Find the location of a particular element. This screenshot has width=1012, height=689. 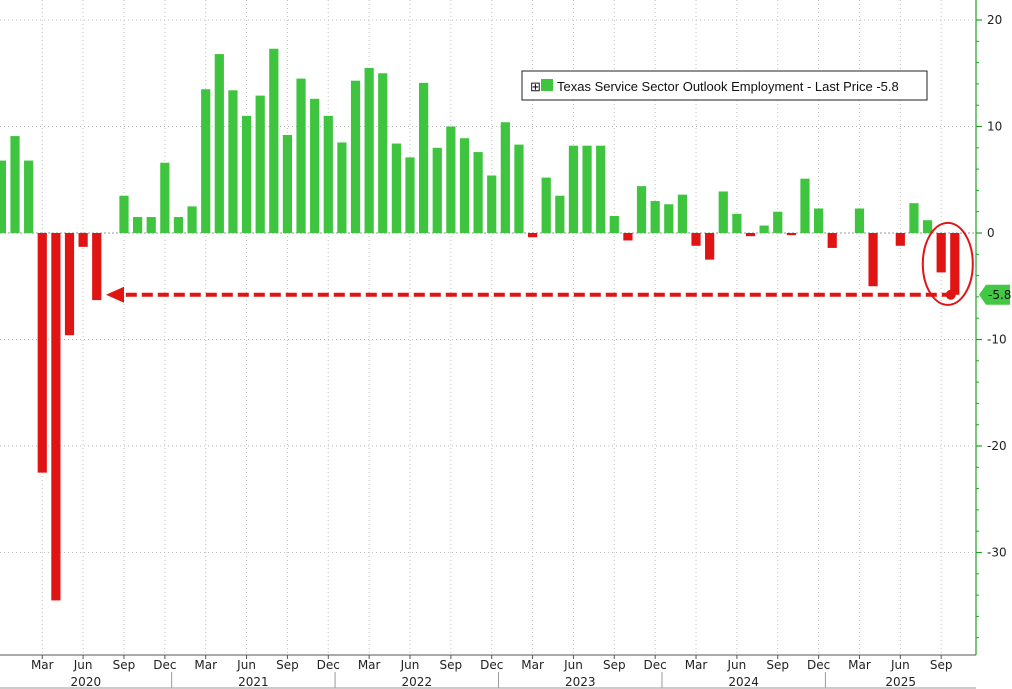

annotation-end-dot is located at coordinates (950, 294).